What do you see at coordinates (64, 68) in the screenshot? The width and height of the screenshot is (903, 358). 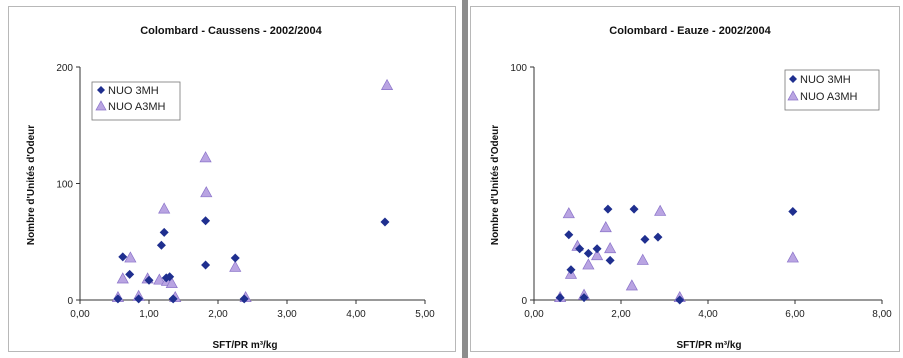 I see `y-tick-label: 200` at bounding box center [64, 68].